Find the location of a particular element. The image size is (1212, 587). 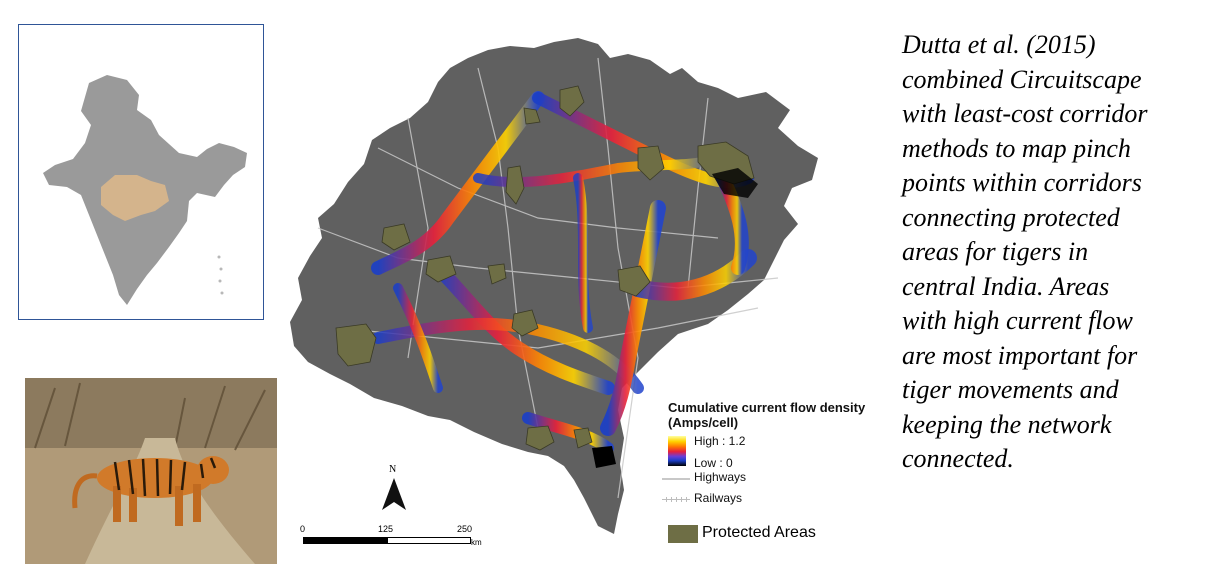

low-current-patches is located at coordinates (675, 318).